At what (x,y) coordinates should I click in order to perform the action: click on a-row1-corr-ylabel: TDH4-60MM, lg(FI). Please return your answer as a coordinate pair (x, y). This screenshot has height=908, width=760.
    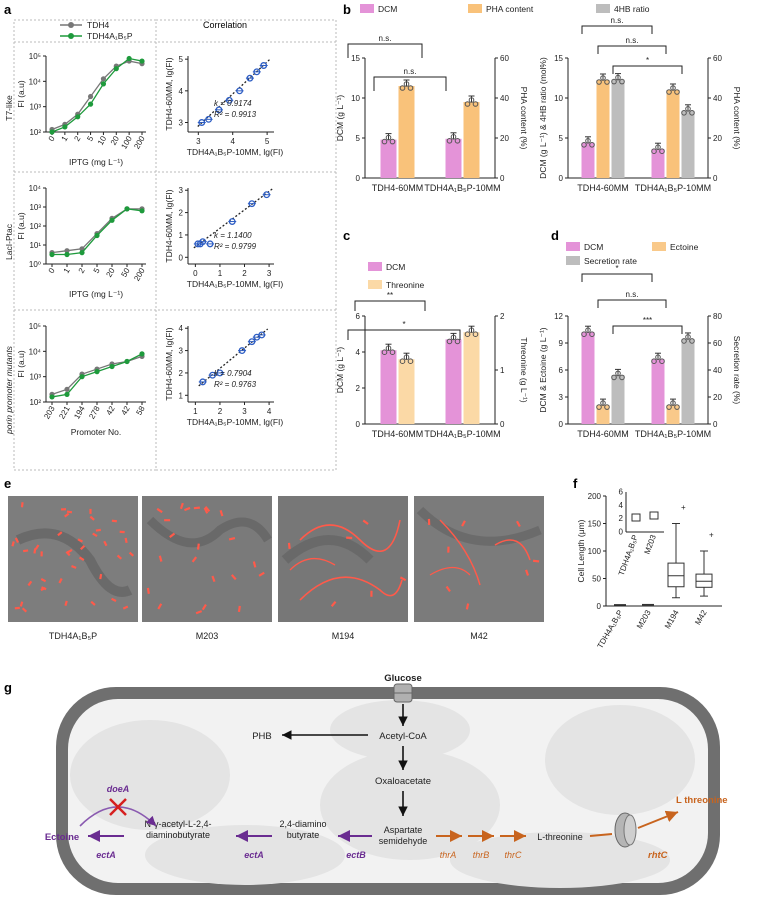
    Looking at the image, I should click on (169, 225).